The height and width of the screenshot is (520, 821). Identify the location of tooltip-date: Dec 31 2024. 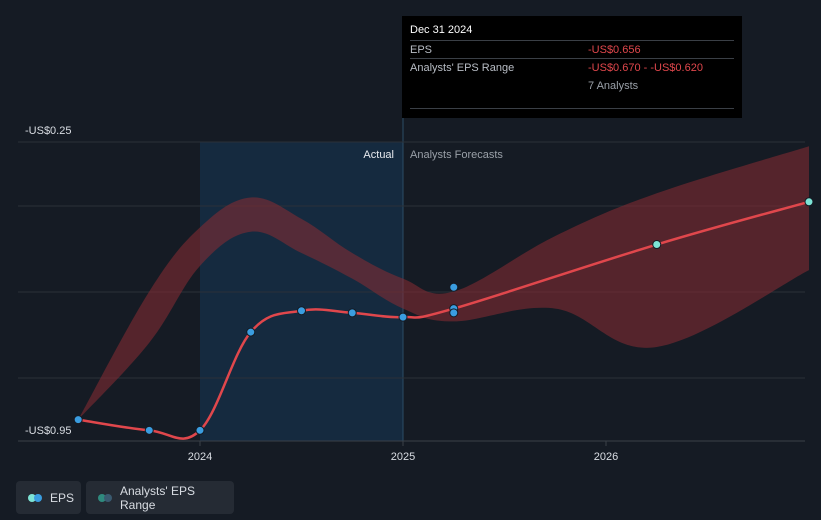
(441, 30).